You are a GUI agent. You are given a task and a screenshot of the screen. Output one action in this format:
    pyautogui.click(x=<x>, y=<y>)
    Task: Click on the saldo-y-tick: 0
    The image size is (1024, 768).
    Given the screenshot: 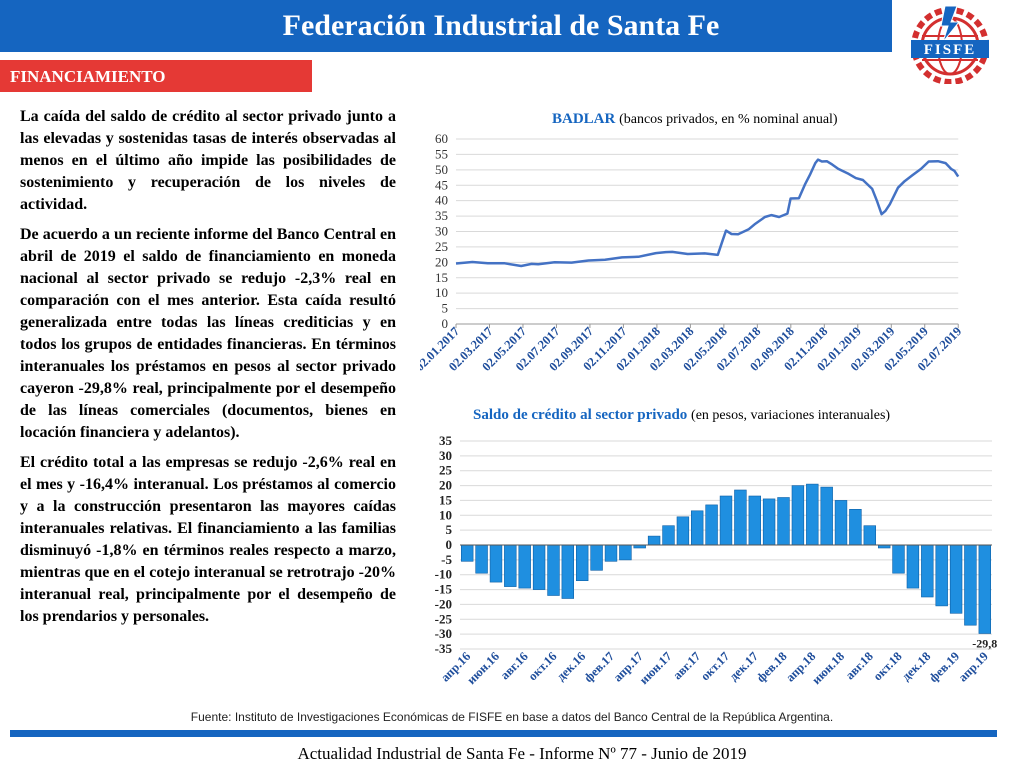 What is the action you would take?
    pyautogui.click(x=449, y=544)
    